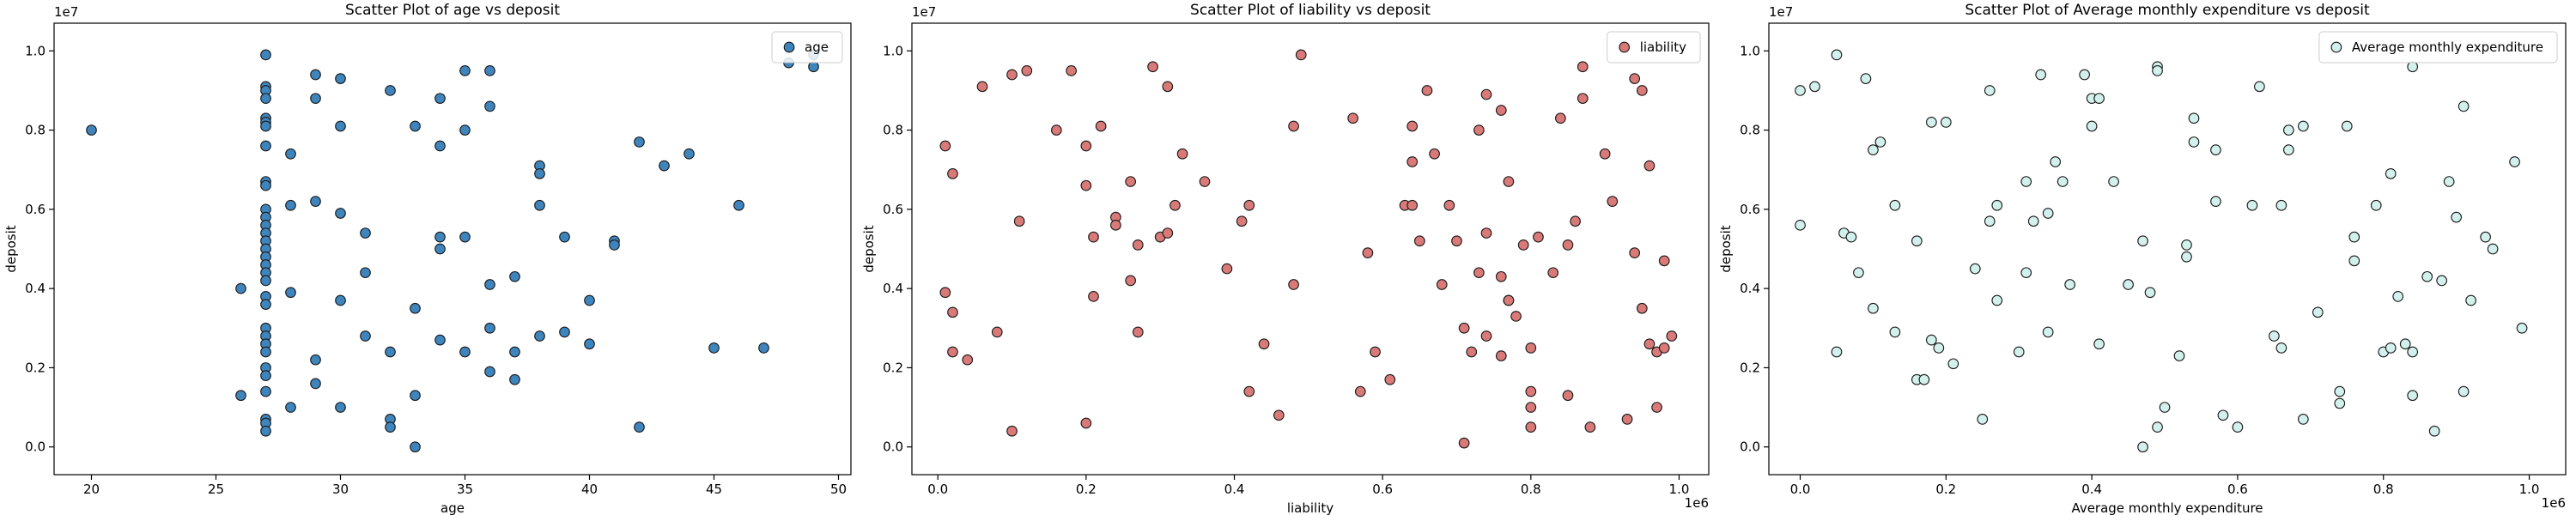  I want to click on x-axis-label: age, so click(452, 507).